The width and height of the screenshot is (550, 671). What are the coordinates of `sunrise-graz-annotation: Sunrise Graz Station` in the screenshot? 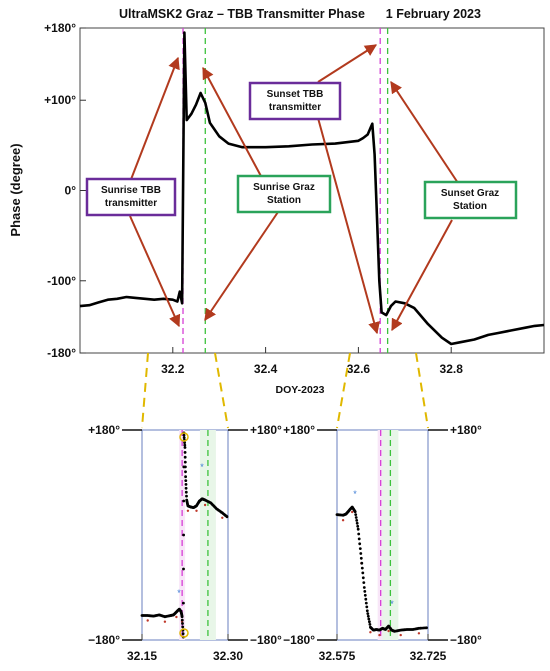 It's located at (284, 194).